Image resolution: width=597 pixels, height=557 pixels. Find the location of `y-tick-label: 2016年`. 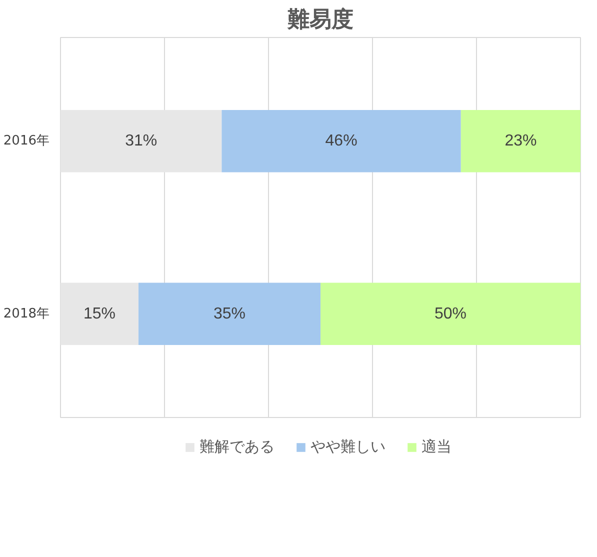

y-tick-label: 2016年 is located at coordinates (26, 141).